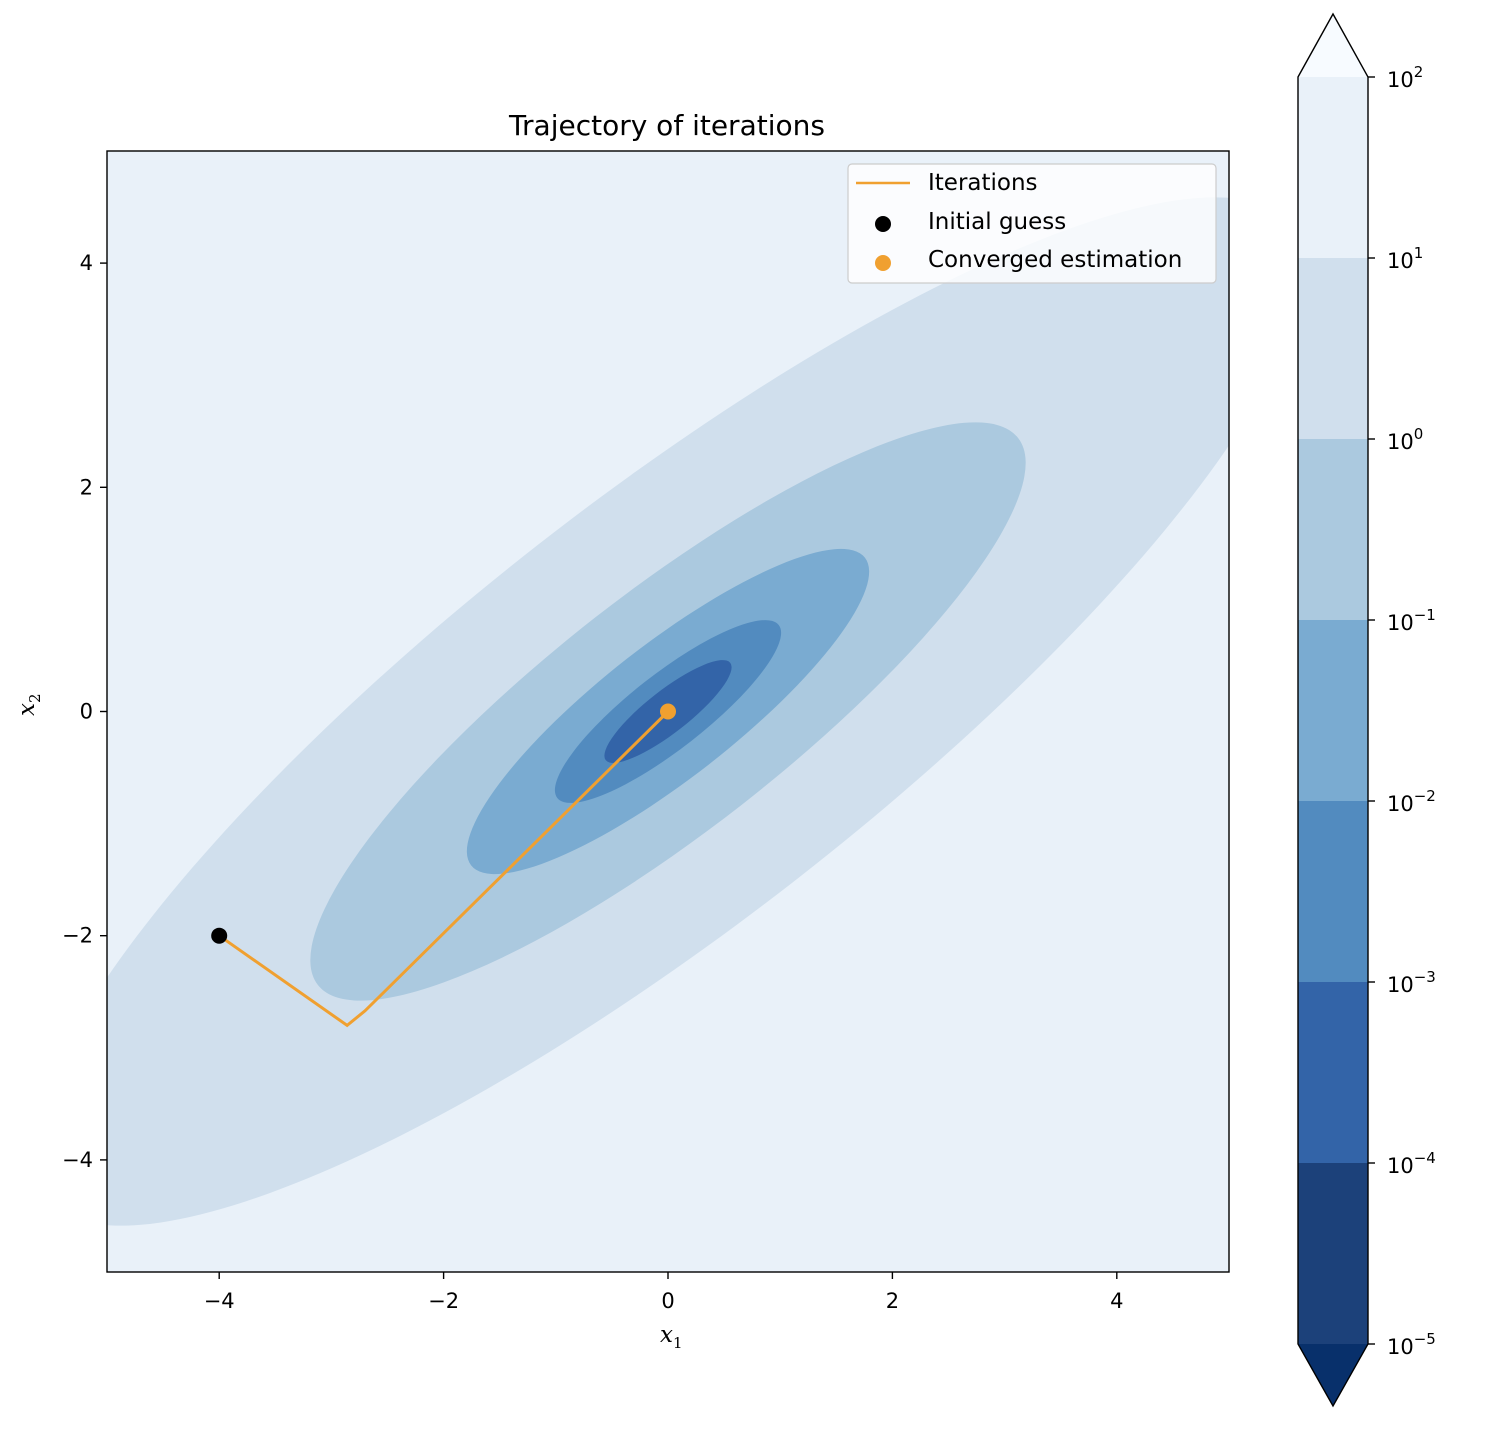  Describe the element at coordinates (1411, 1163) in the screenshot. I see `colorbar-tick-label: 10⁻⁴` at that location.